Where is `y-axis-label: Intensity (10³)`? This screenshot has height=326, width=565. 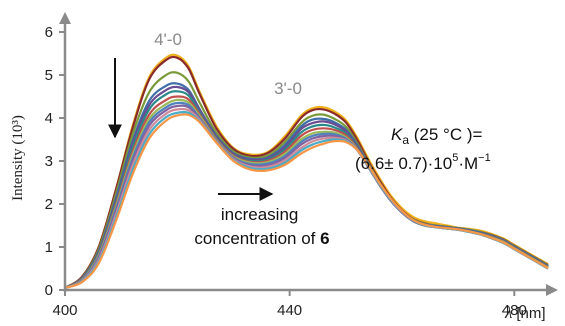 y-axis-label: Intensity (10³) is located at coordinates (18, 158).